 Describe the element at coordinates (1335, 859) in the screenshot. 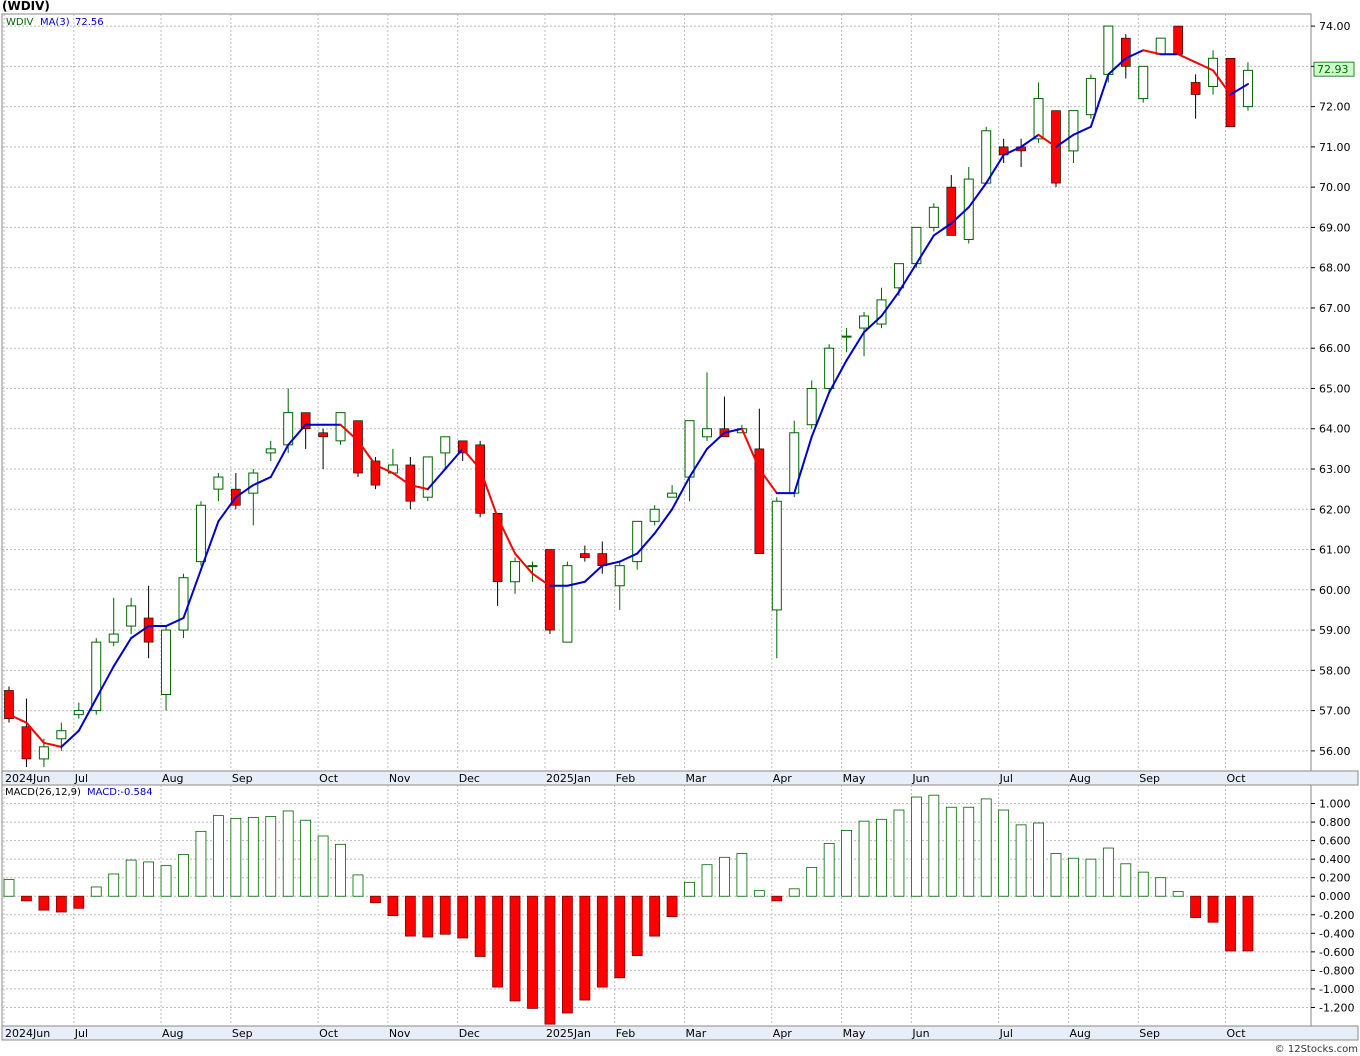

I see `macd-y-tick-label: 0.400` at that location.